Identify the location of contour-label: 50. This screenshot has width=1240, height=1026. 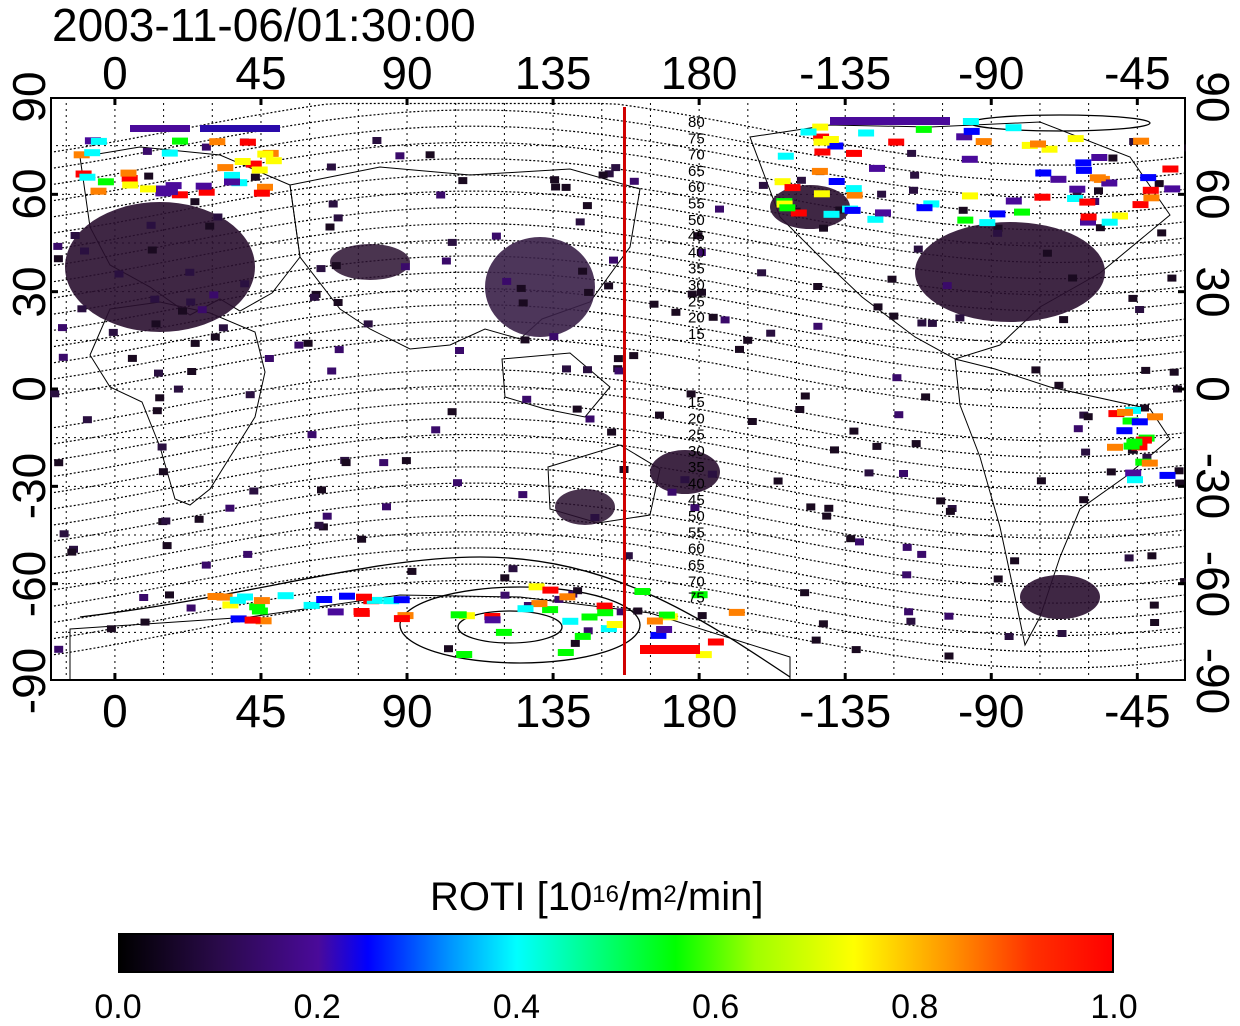
(696, 220).